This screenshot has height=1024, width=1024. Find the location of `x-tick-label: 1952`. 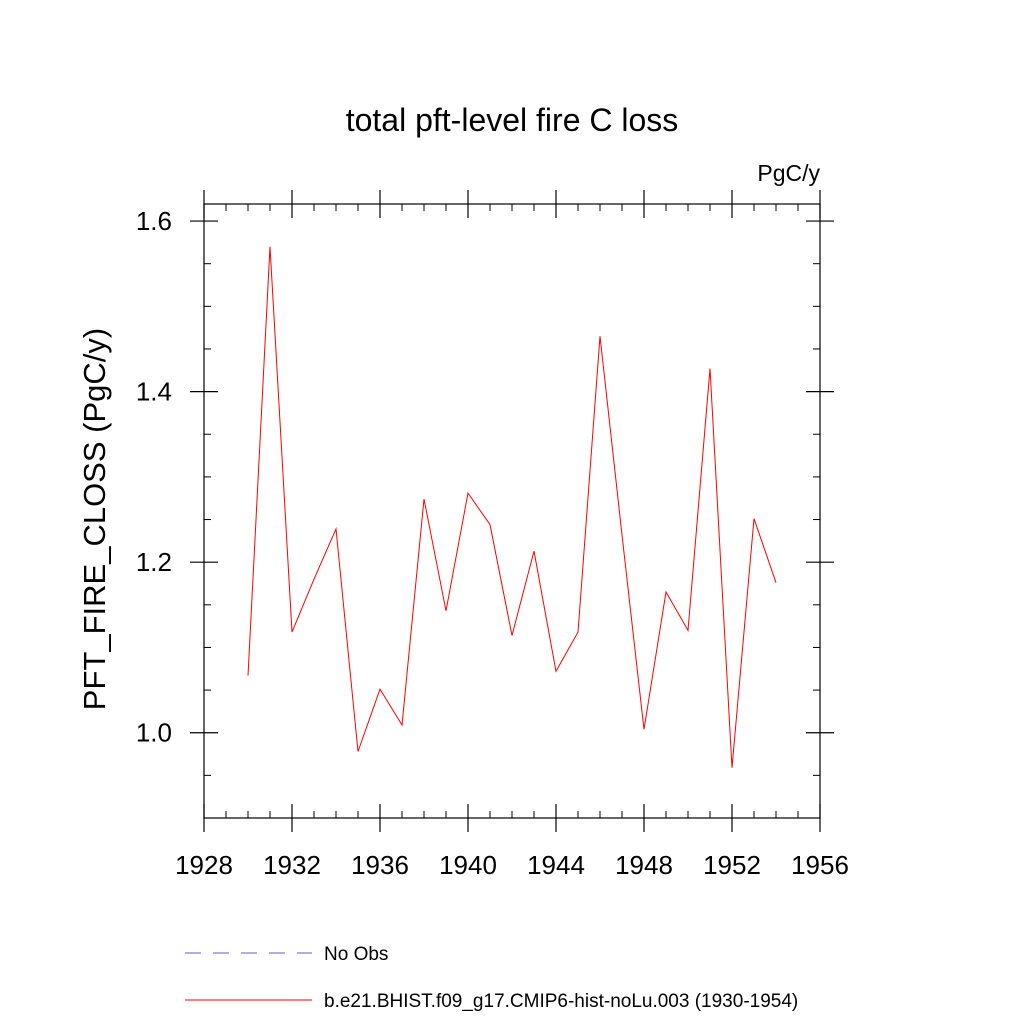

x-tick-label: 1952 is located at coordinates (732, 865).